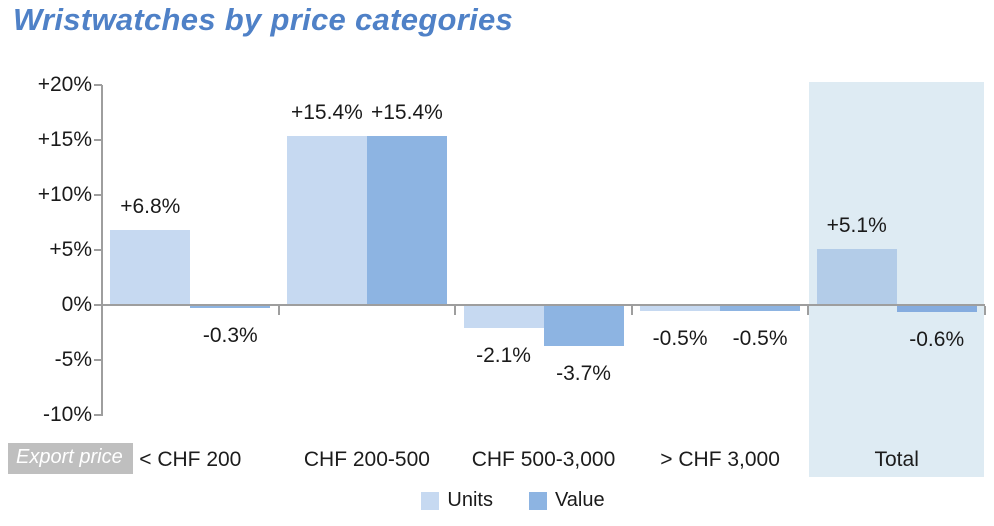  I want to click on x-axis-label-1: < CHF 200, so click(190, 459).